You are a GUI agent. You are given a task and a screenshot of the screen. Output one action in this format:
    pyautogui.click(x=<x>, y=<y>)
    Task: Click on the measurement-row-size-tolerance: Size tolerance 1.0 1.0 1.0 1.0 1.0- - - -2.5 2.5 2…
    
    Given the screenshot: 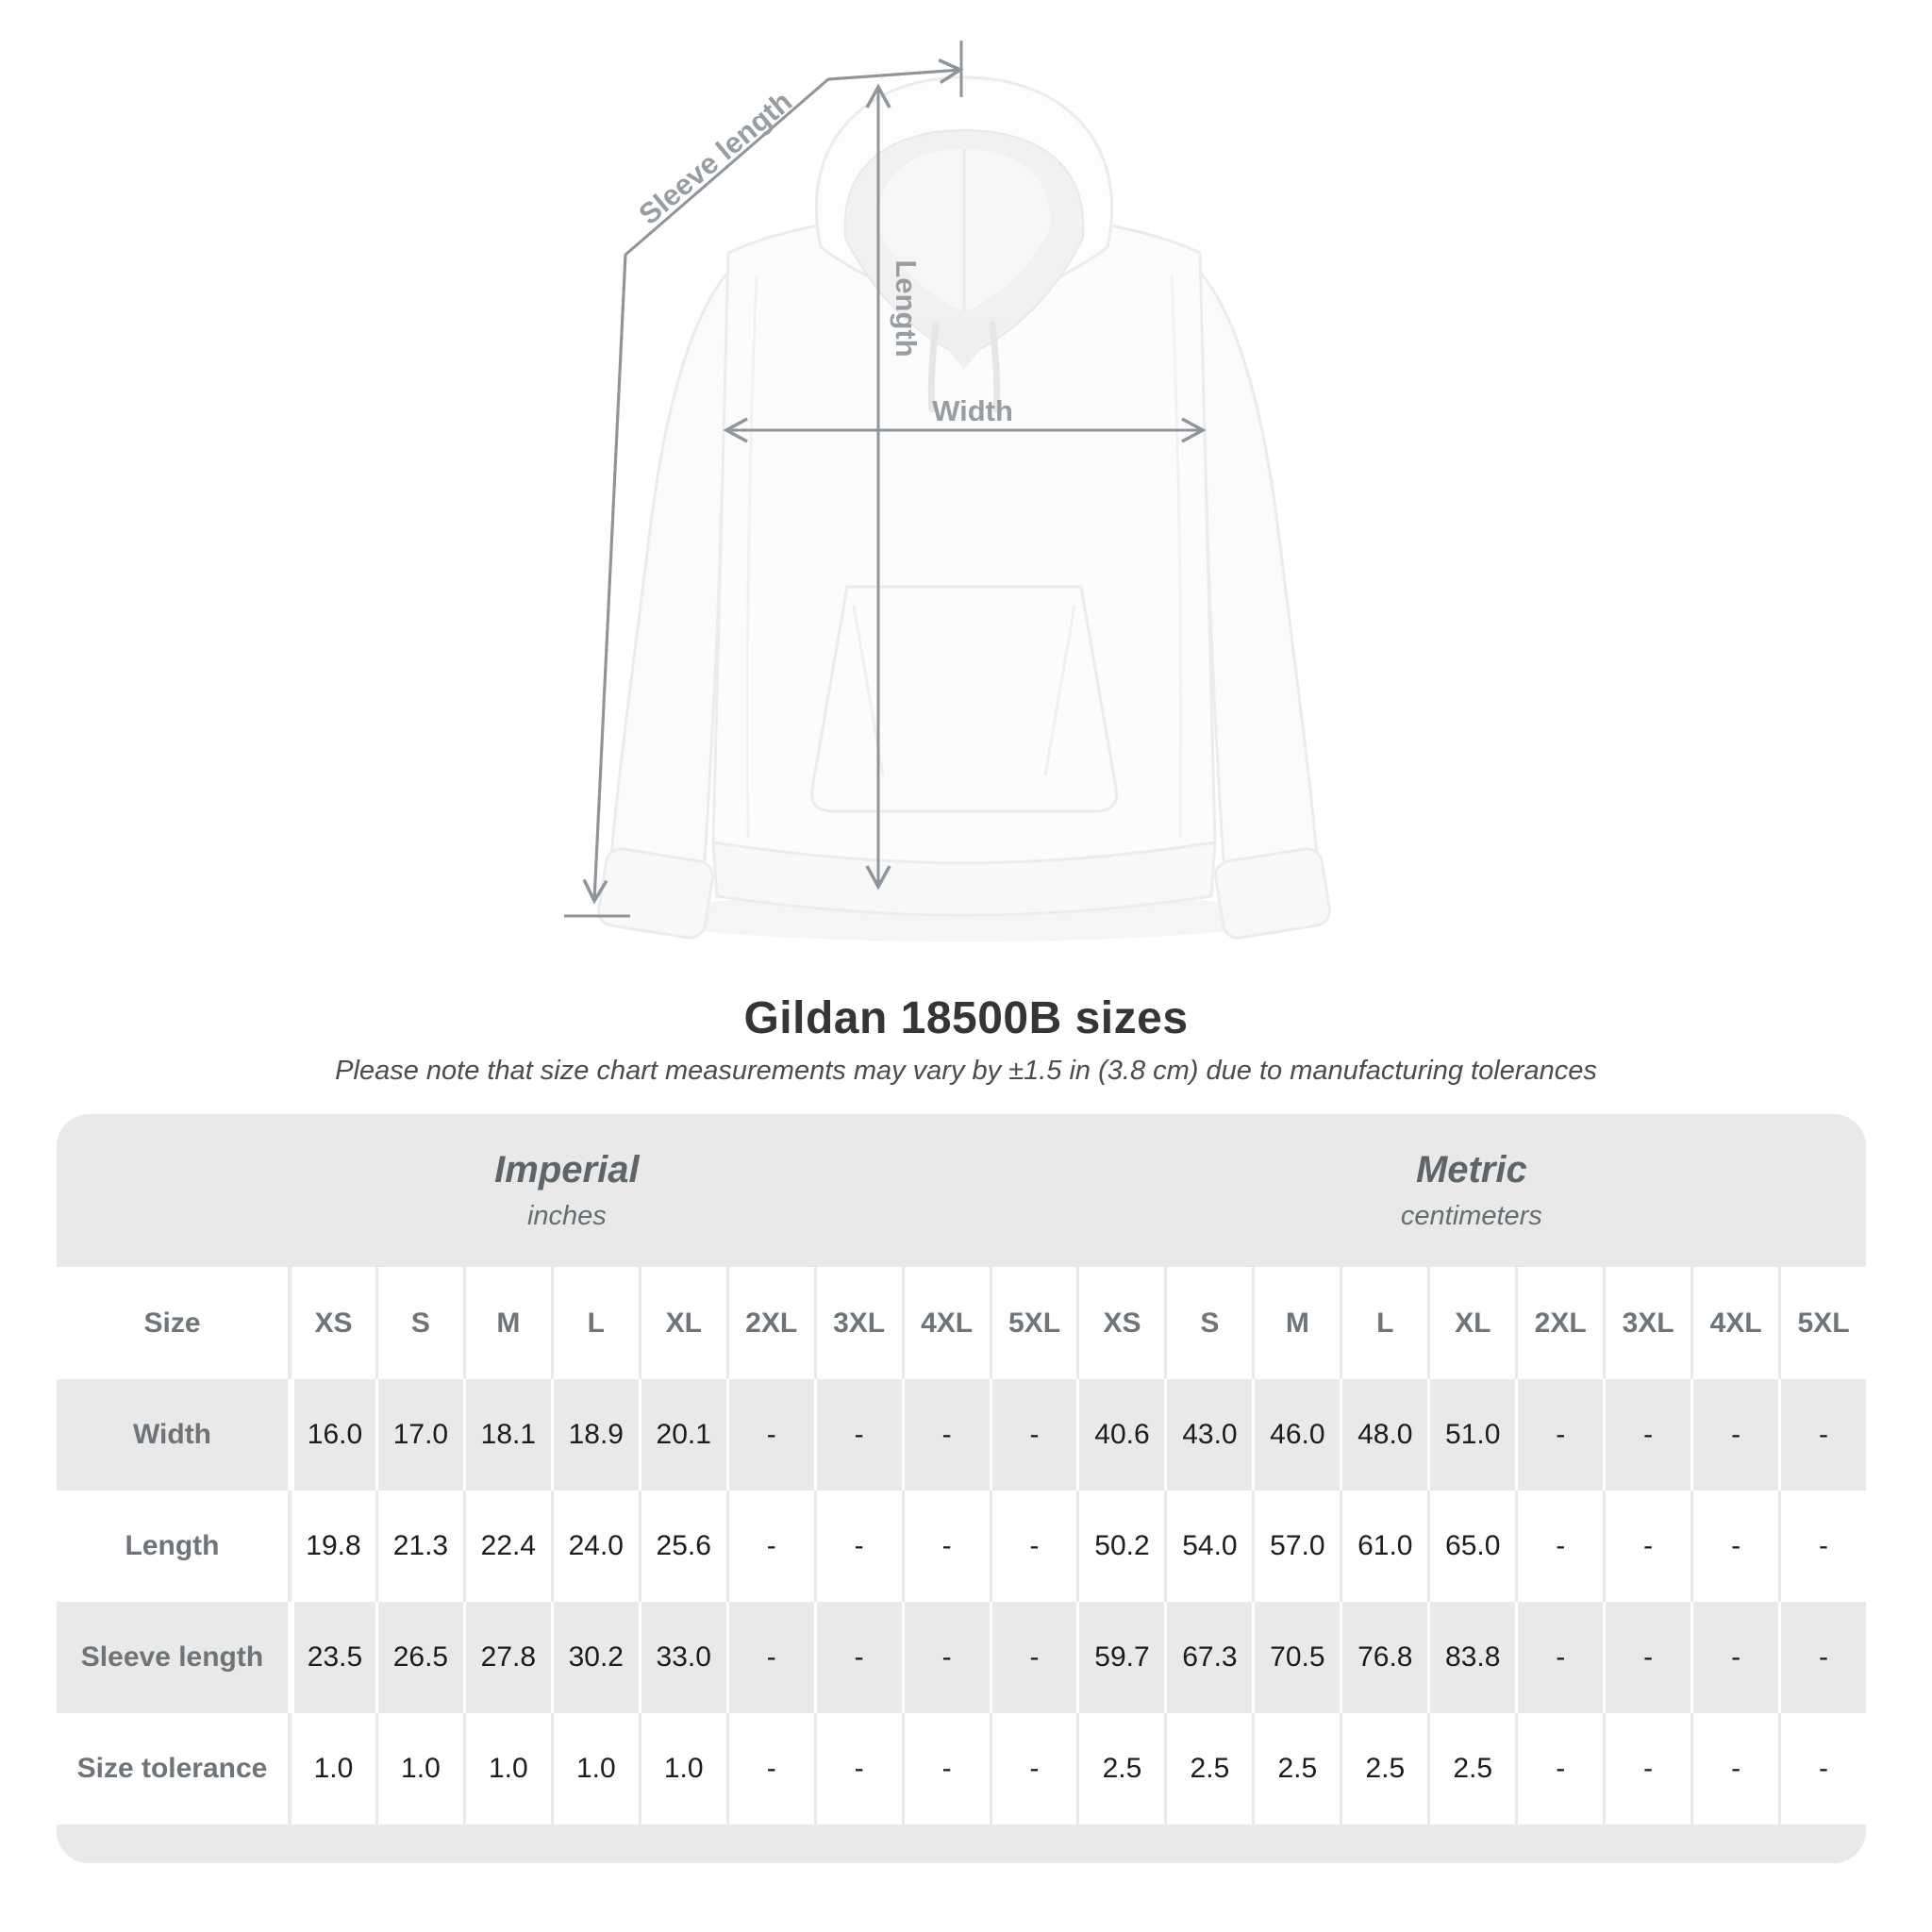 What is the action you would take?
    pyautogui.click(x=962, y=1768)
    